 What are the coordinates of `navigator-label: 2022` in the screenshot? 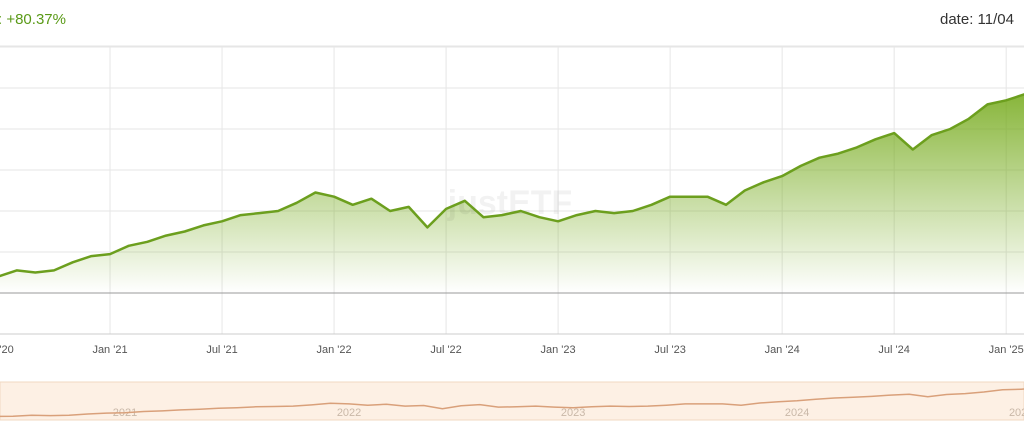 It's located at (349, 413).